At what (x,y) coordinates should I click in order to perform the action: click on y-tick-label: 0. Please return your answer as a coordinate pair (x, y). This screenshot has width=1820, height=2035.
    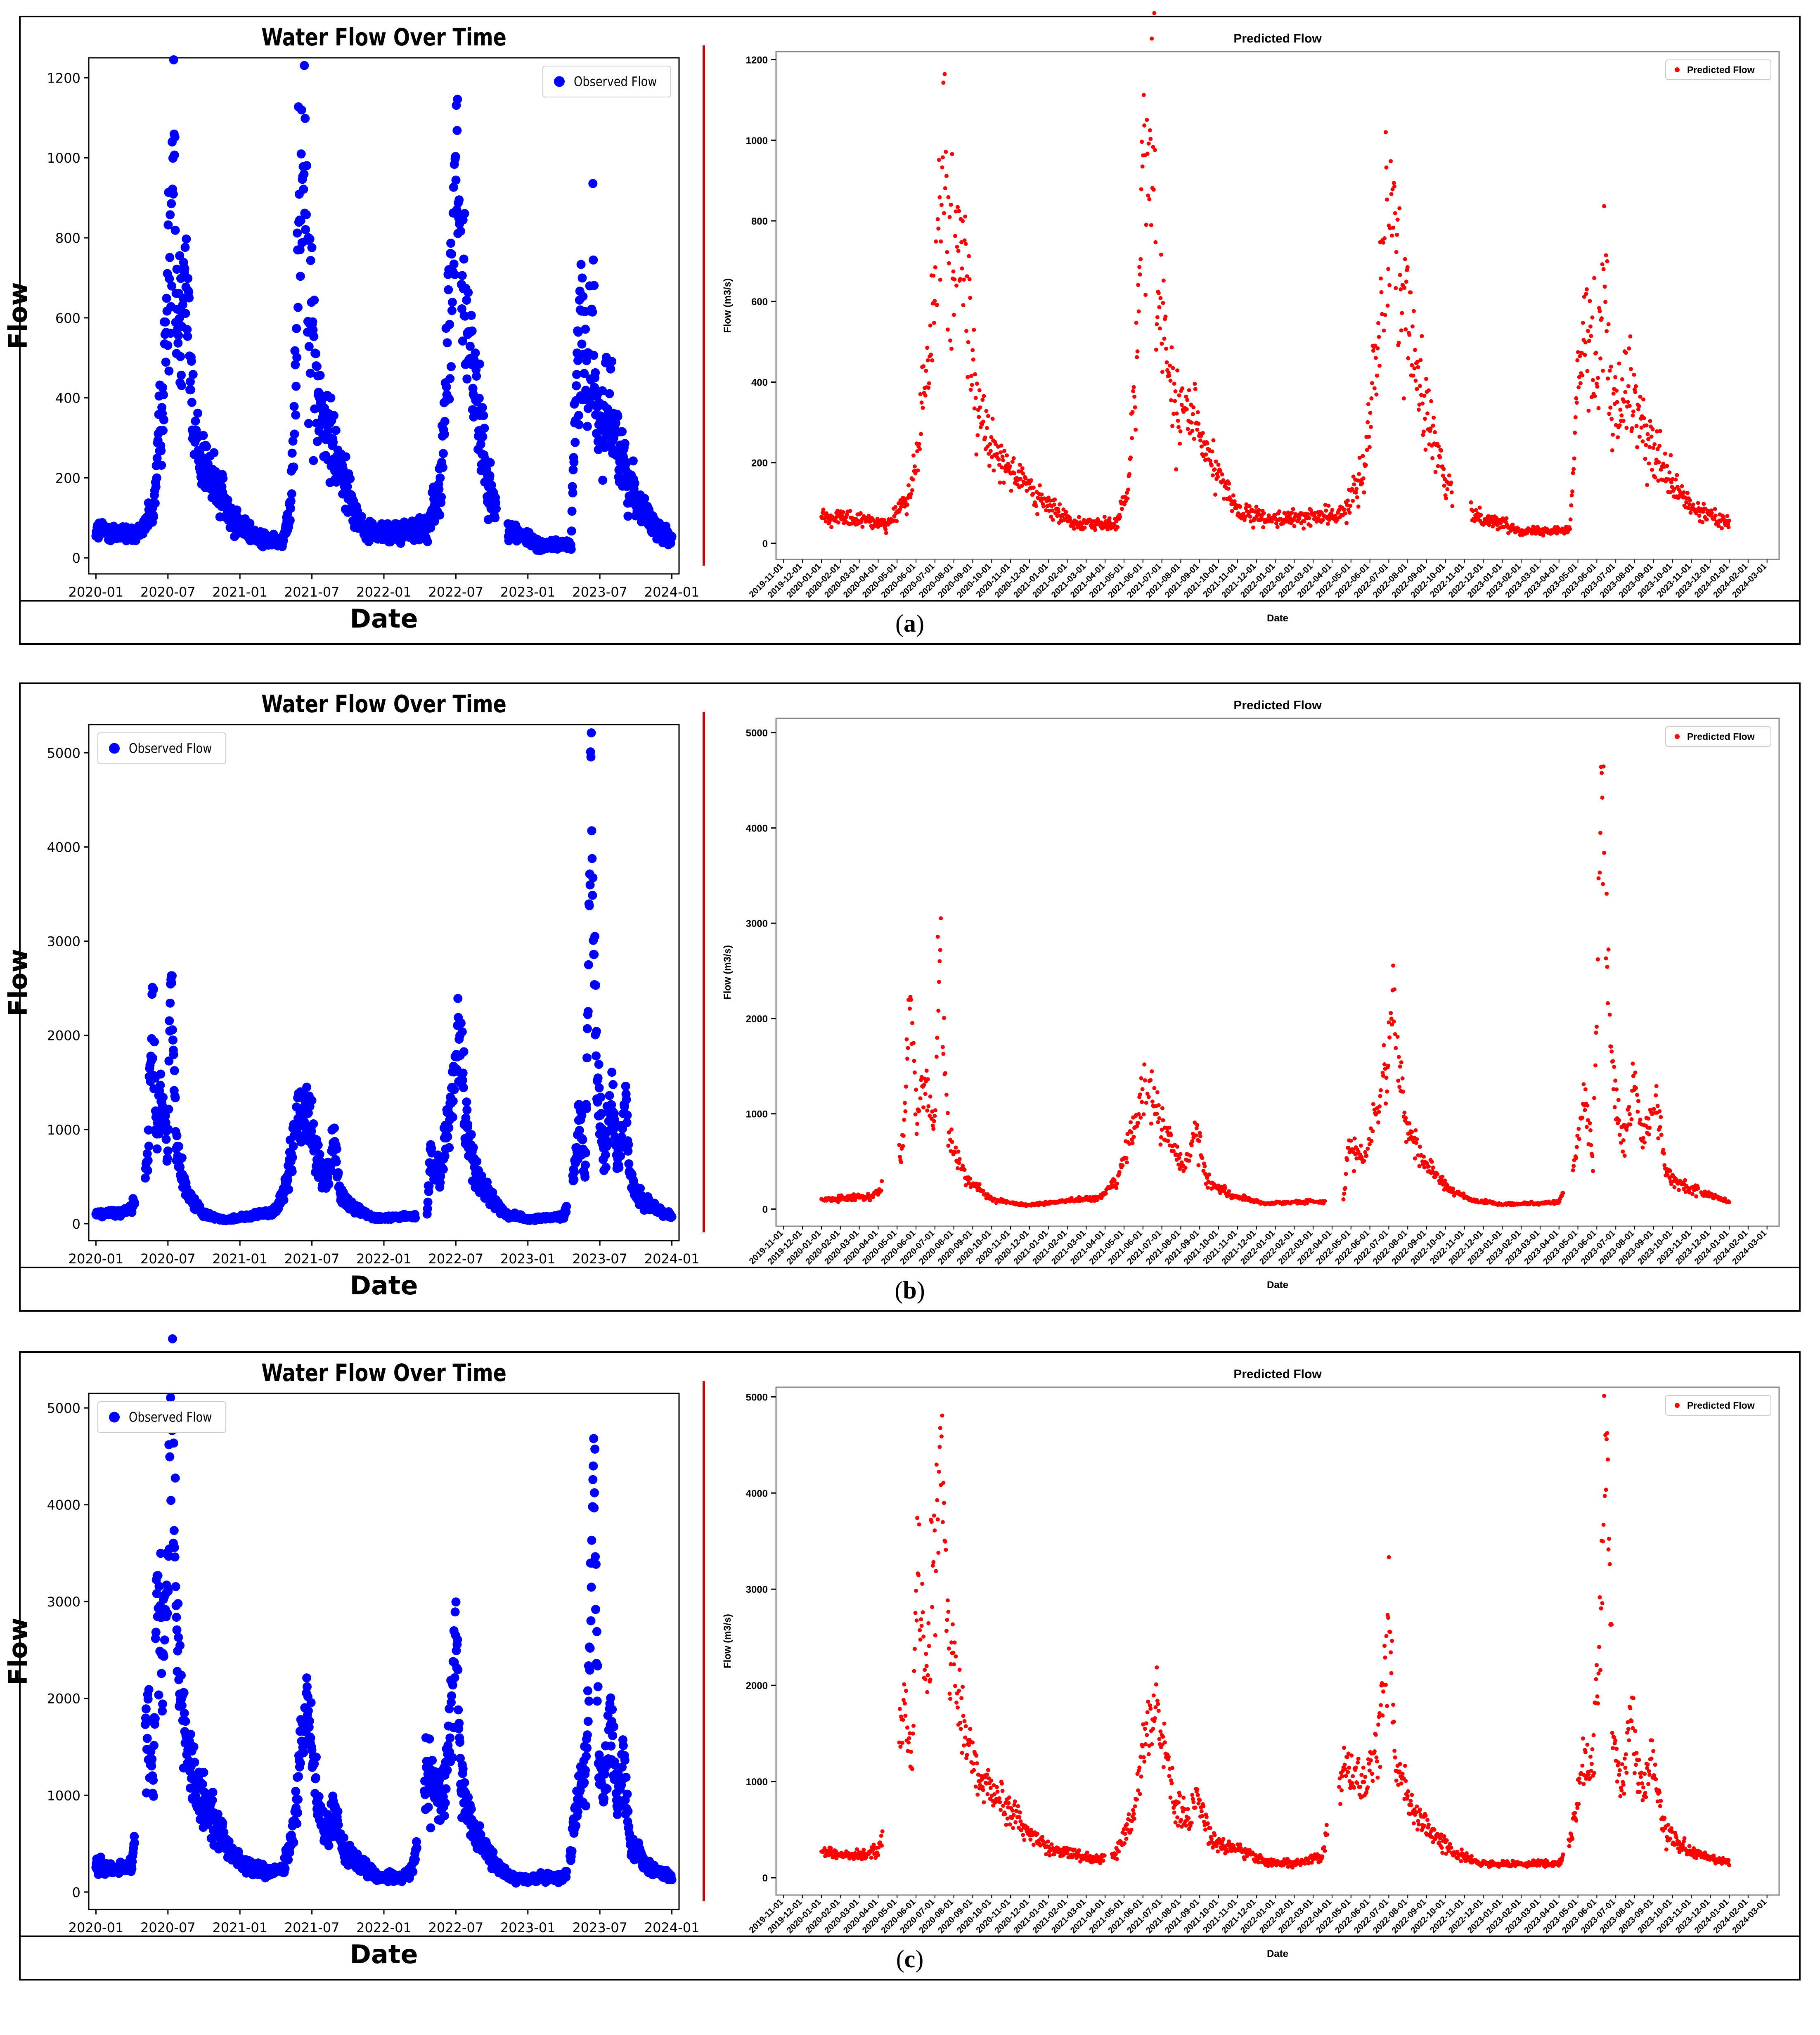
    Looking at the image, I should click on (76, 1224).